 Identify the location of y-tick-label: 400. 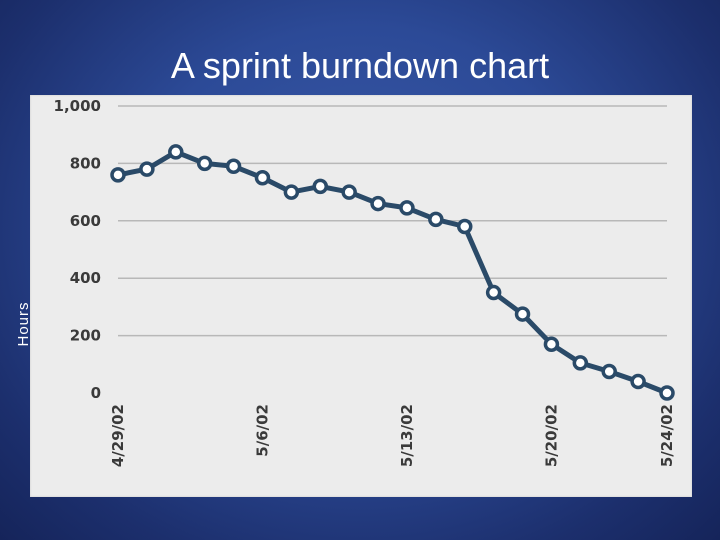
(85, 278).